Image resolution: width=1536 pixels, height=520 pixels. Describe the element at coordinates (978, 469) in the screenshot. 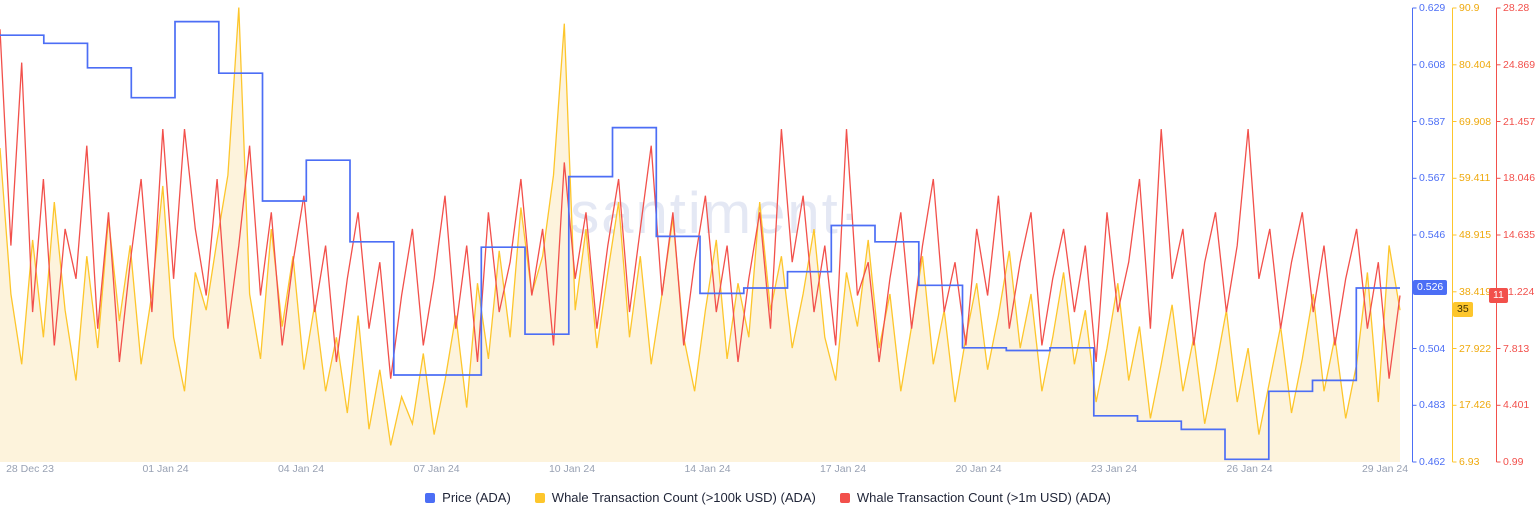

I see `x-axis-tick: 20 Jan 24` at that location.